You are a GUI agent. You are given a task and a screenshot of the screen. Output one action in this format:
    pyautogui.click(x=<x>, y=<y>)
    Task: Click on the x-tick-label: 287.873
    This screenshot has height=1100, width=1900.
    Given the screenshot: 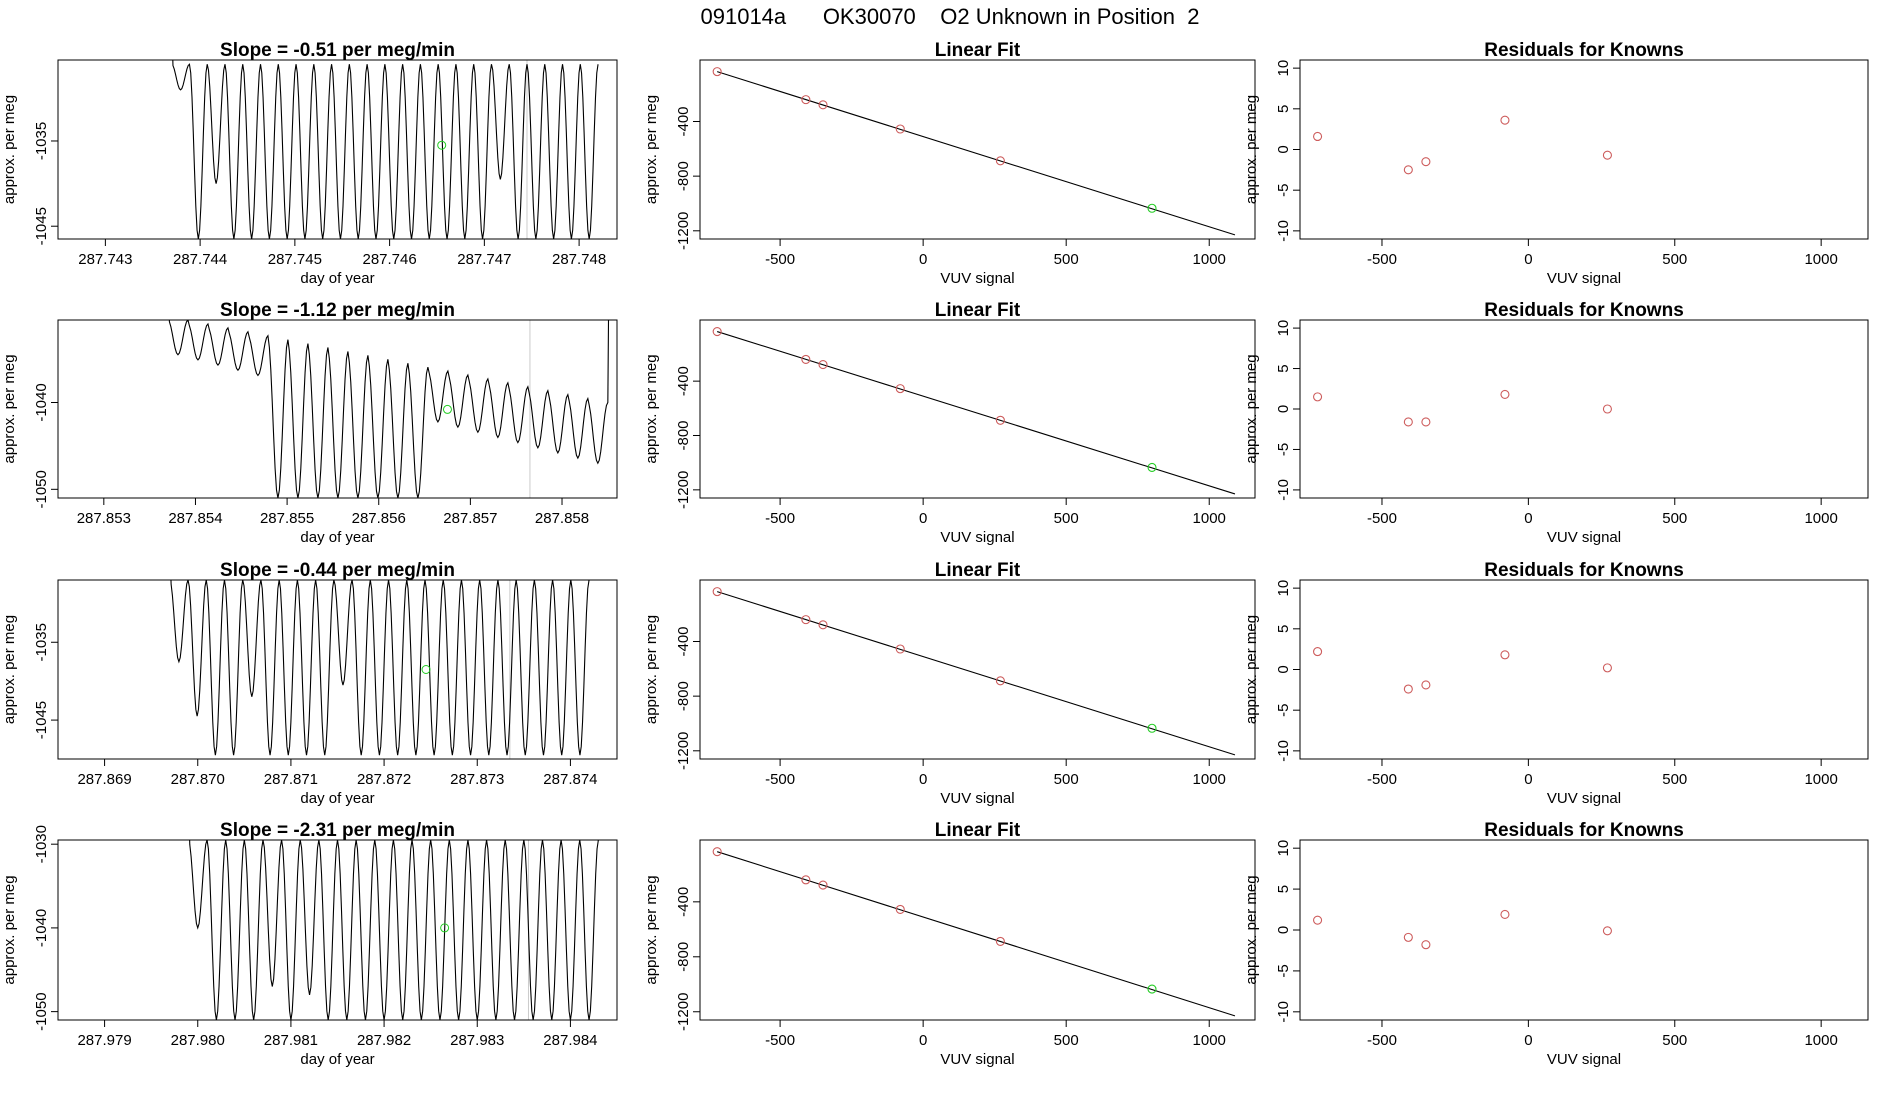 What is the action you would take?
    pyautogui.click(x=477, y=779)
    